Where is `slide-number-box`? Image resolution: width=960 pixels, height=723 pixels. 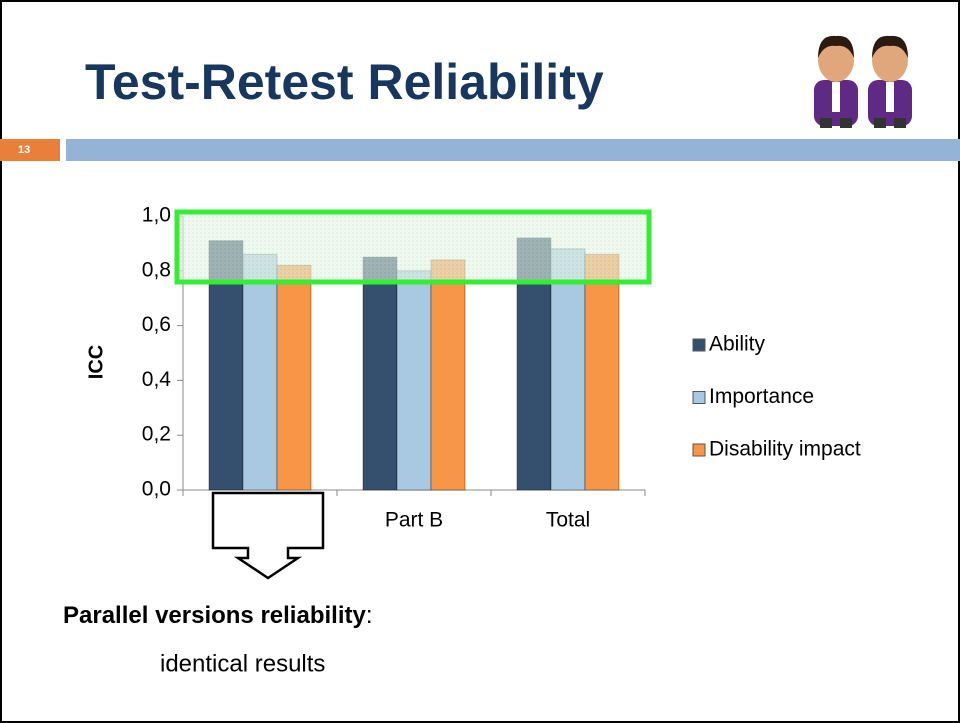 slide-number-box is located at coordinates (30, 150).